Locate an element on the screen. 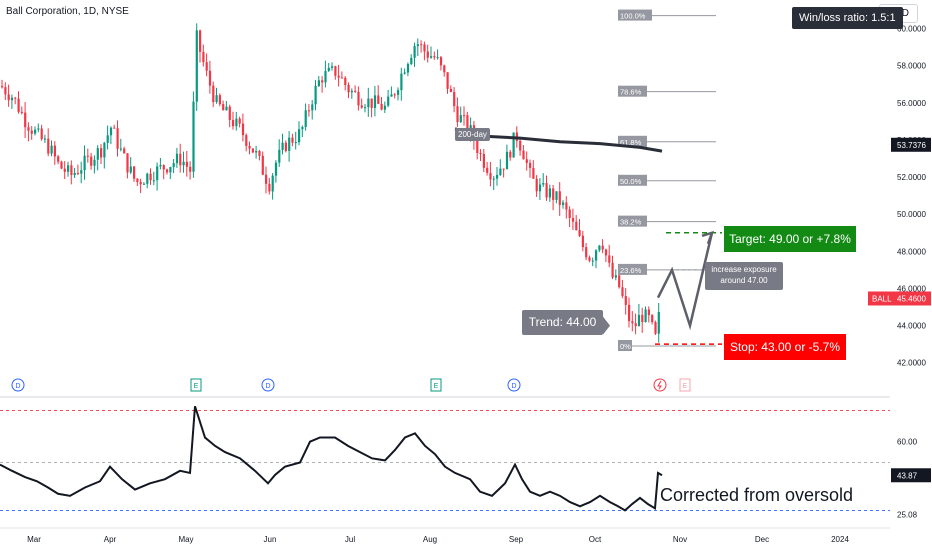 The width and height of the screenshot is (932, 550). time-tick-label: 2024 is located at coordinates (840, 539).